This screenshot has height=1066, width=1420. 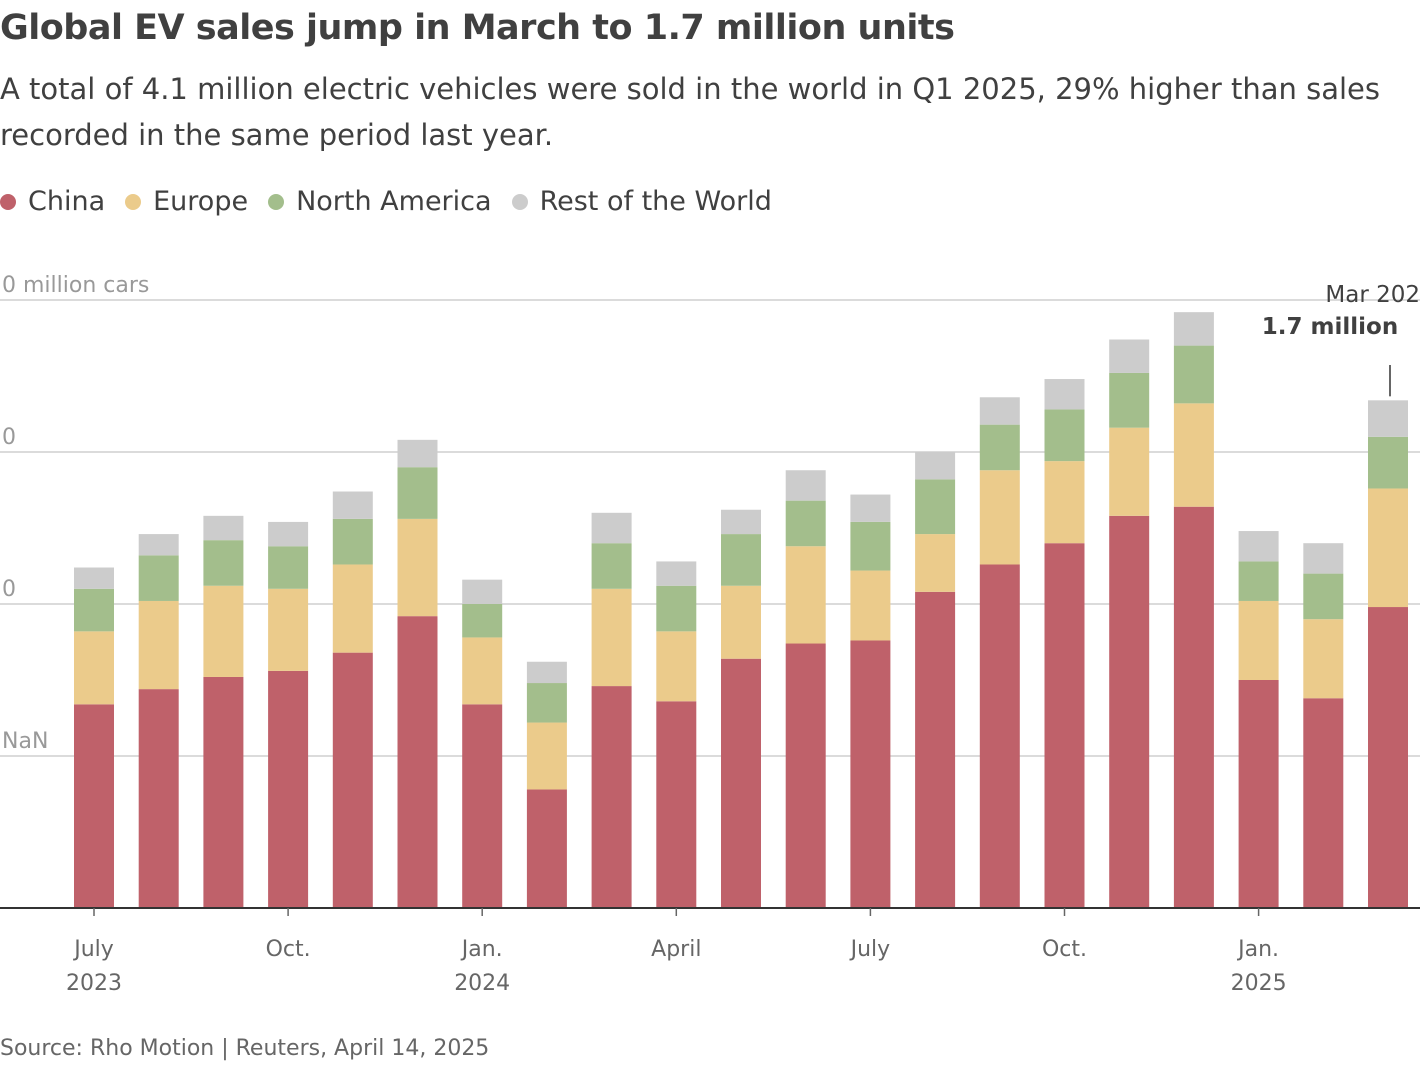 I want to click on x-tick-year: 2024, so click(x=482, y=983).